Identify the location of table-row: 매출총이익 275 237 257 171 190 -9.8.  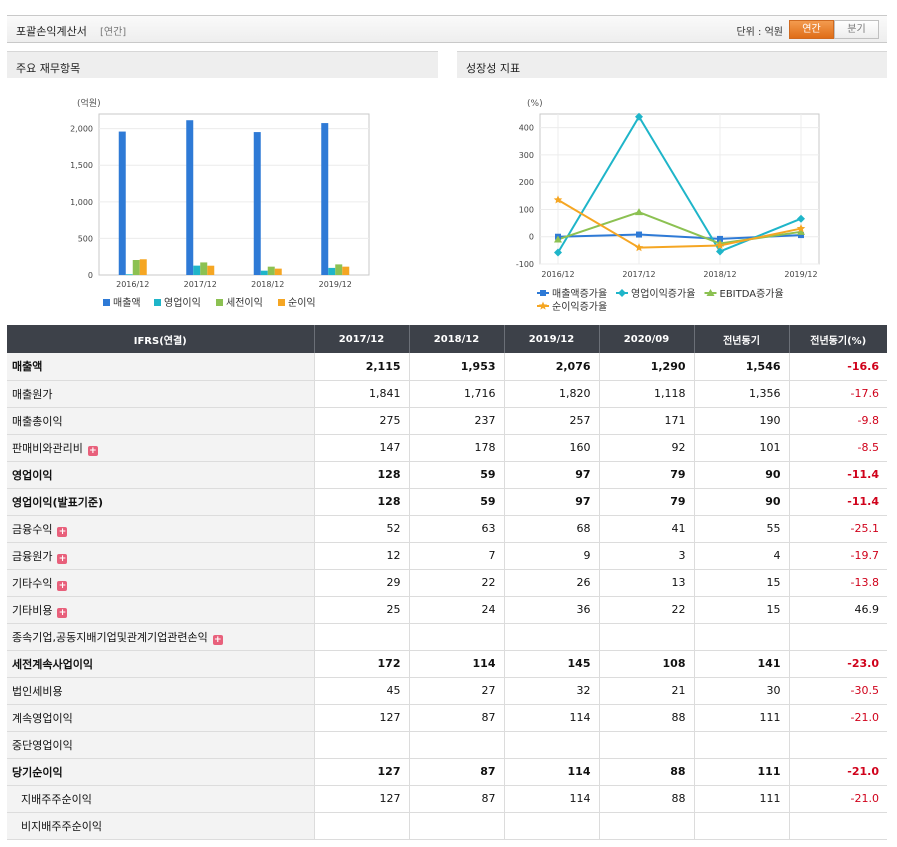
(447, 421).